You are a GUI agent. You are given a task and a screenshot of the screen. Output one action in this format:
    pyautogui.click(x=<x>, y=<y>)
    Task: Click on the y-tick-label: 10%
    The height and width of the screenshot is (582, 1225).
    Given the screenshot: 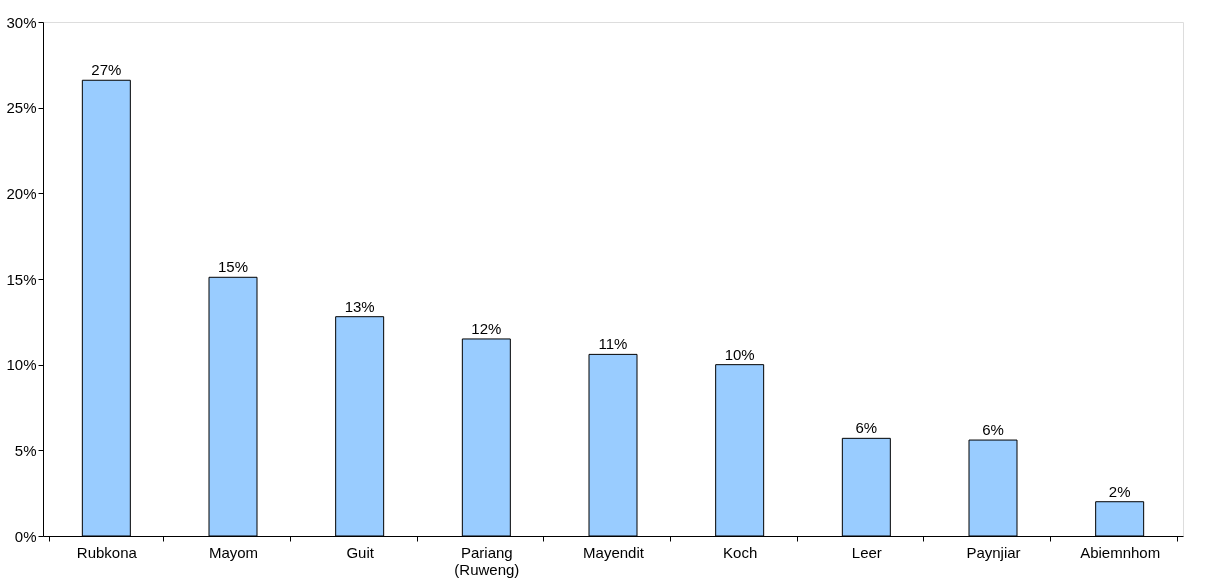 What is the action you would take?
    pyautogui.click(x=21, y=365)
    